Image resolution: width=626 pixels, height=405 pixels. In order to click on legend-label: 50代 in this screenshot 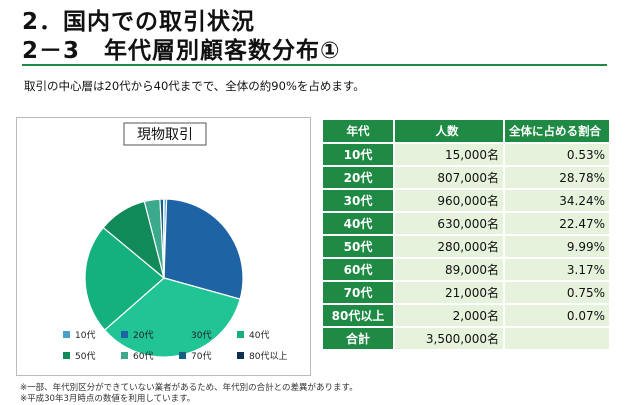, I will do `click(85, 357)`.